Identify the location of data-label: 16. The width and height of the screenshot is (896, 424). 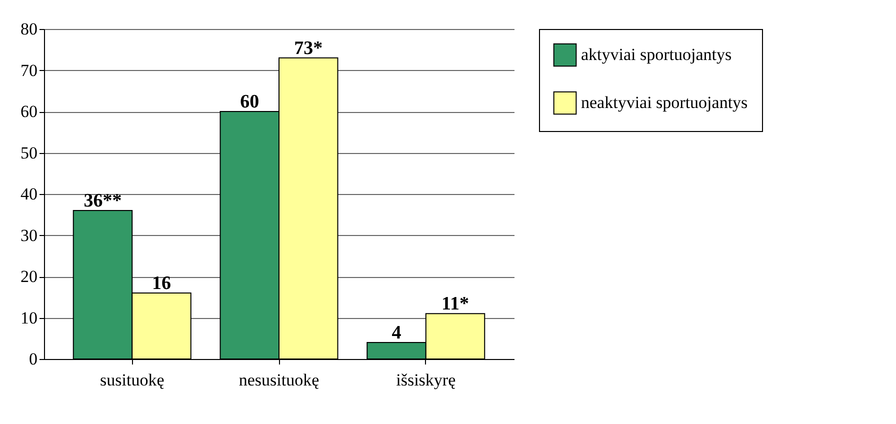
(161, 283).